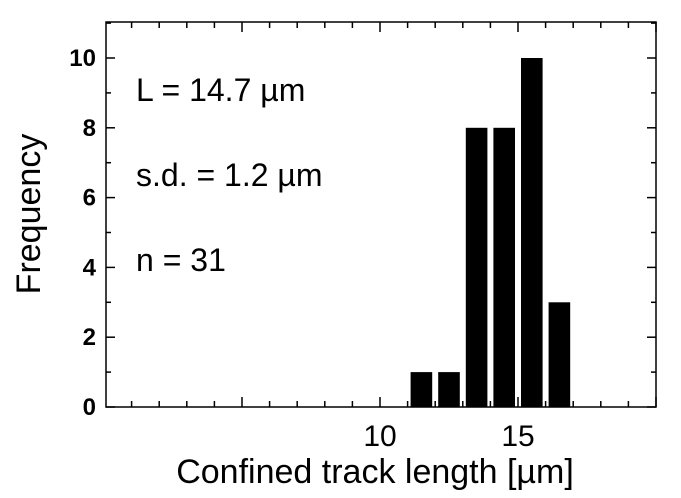 Image resolution: width=681 pixels, height=498 pixels. I want to click on y-axis-title: Frequency, so click(29, 214).